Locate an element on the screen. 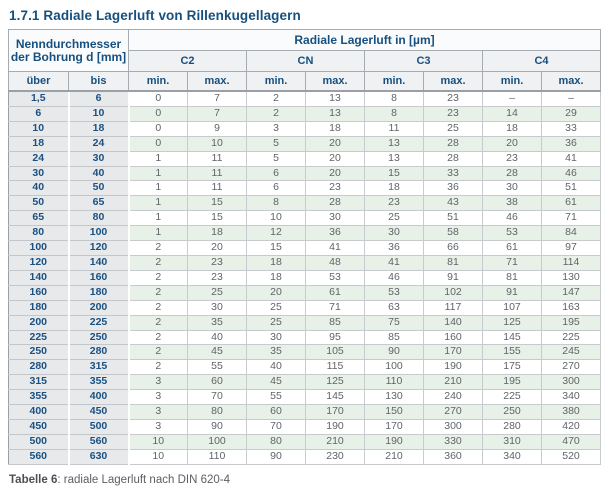 This screenshot has height=495, width=610. cell-bis: 180 is located at coordinates (99, 292).